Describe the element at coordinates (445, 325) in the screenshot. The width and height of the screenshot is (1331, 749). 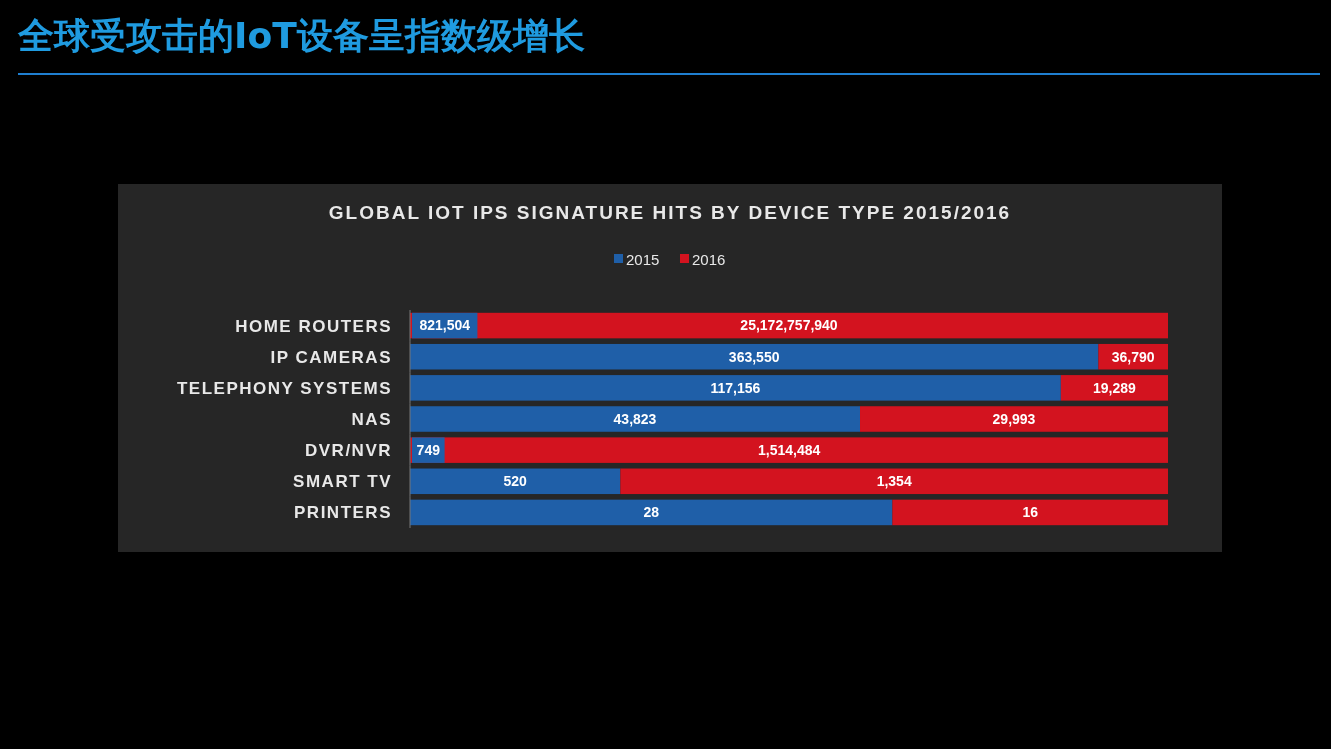
I see `data-label: 821,504` at that location.